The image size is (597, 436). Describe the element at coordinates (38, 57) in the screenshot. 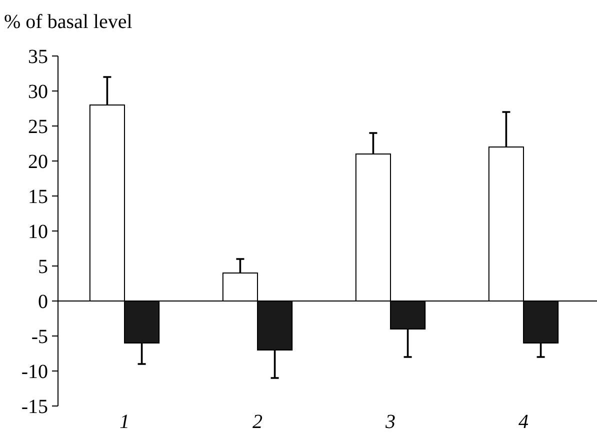

I see `y-tick-label: 35` at that location.